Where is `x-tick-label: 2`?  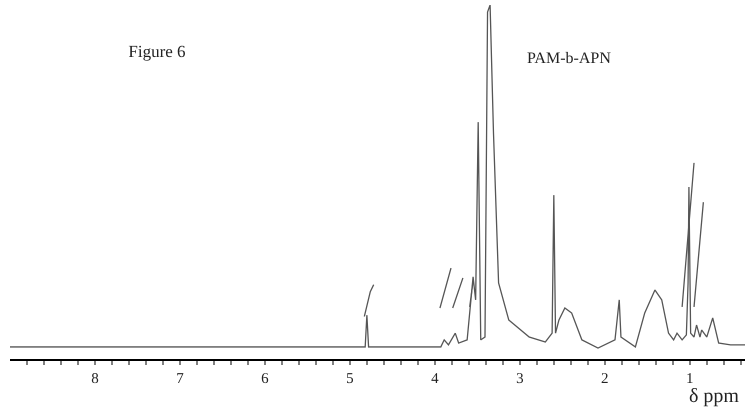
x-tick-label: 2 is located at coordinates (605, 379).